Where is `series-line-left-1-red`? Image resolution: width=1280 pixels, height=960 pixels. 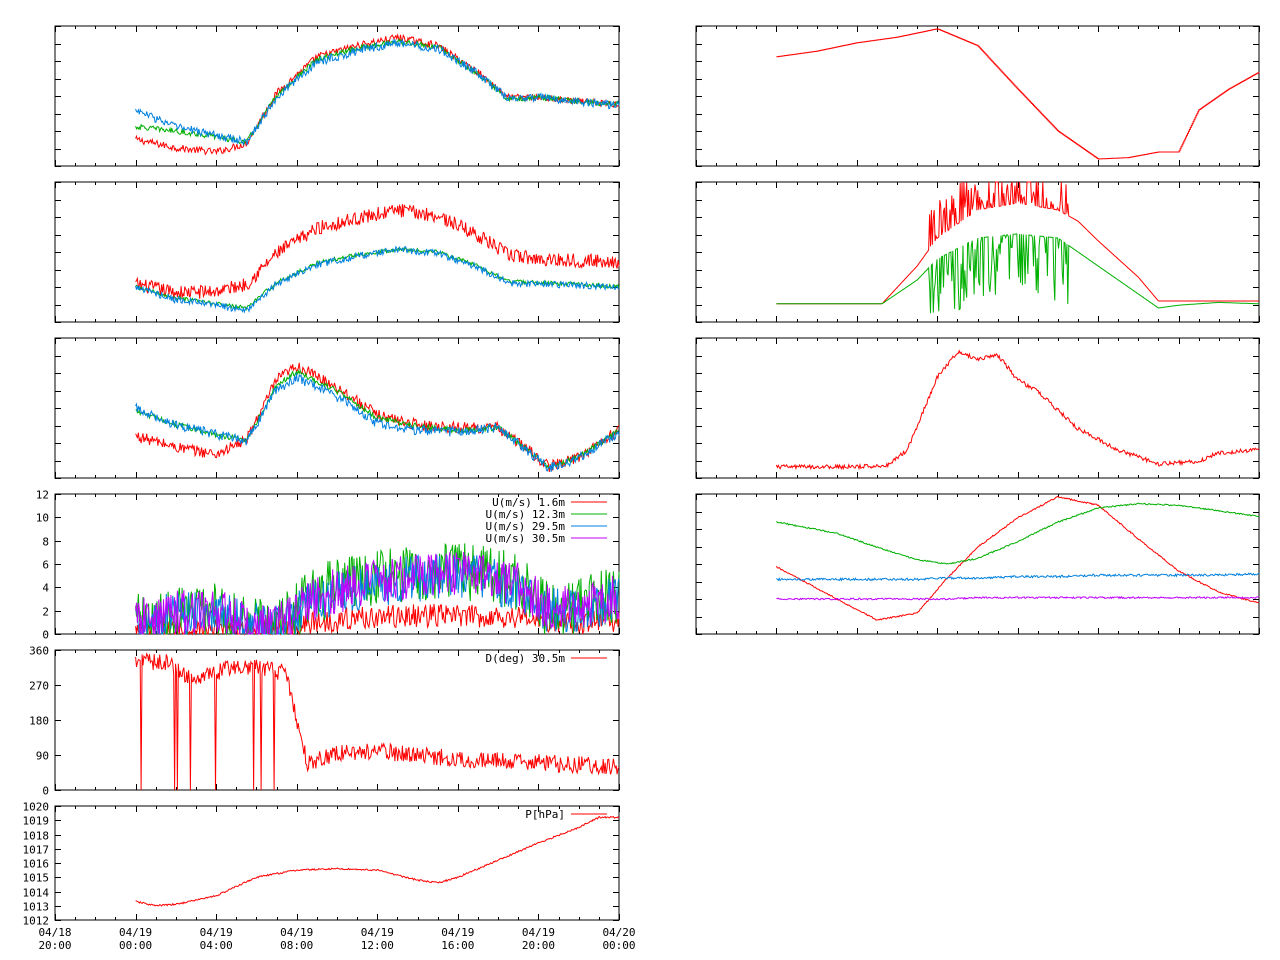 series-line-left-1-red is located at coordinates (377, 94).